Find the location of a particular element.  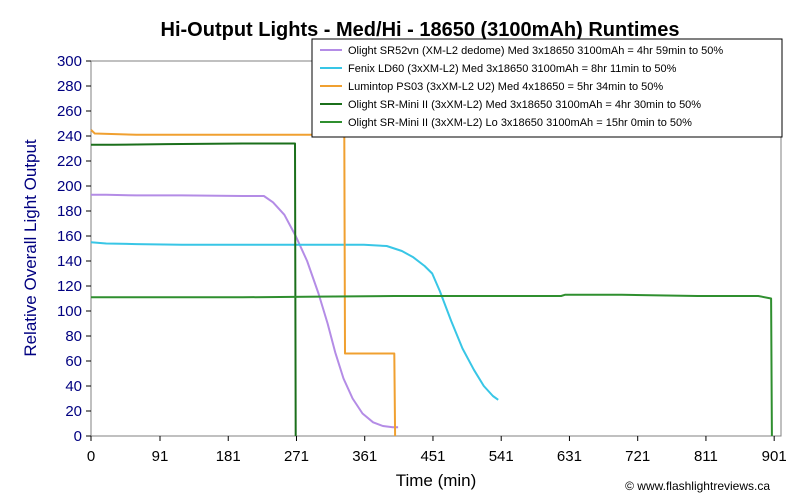

y-tick-label: 40 is located at coordinates (73, 386).